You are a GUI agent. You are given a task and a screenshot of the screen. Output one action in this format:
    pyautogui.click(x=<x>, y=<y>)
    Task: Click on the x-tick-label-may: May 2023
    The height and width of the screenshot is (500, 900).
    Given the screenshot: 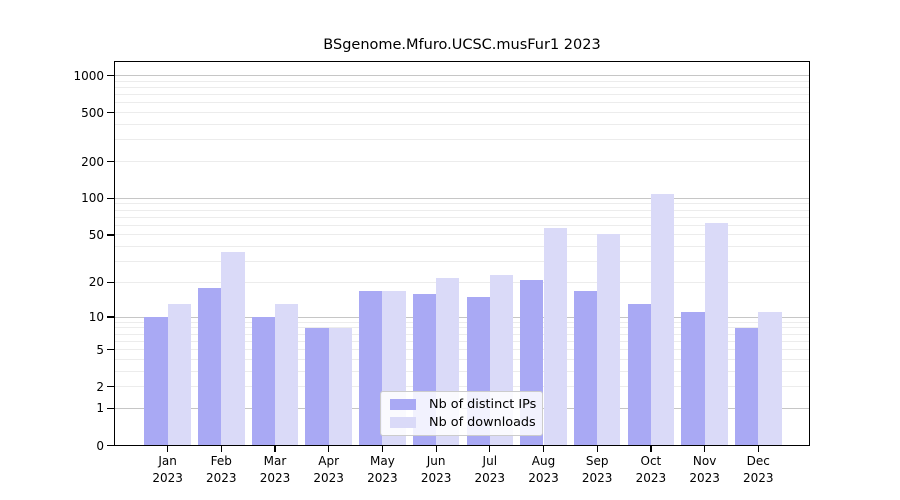 What is the action you would take?
    pyautogui.click(x=382, y=469)
    